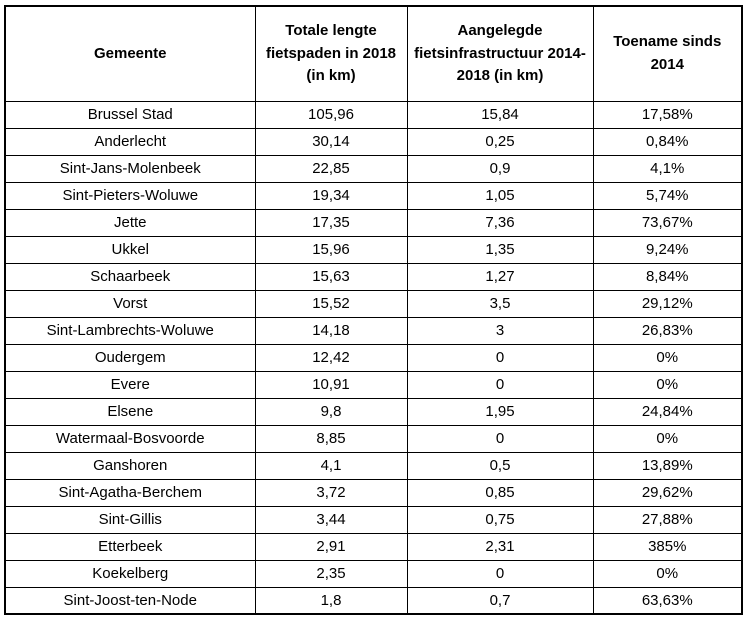 This screenshot has height=631, width=745. What do you see at coordinates (500, 546) in the screenshot?
I see `aangelegde-cell: 2,31` at bounding box center [500, 546].